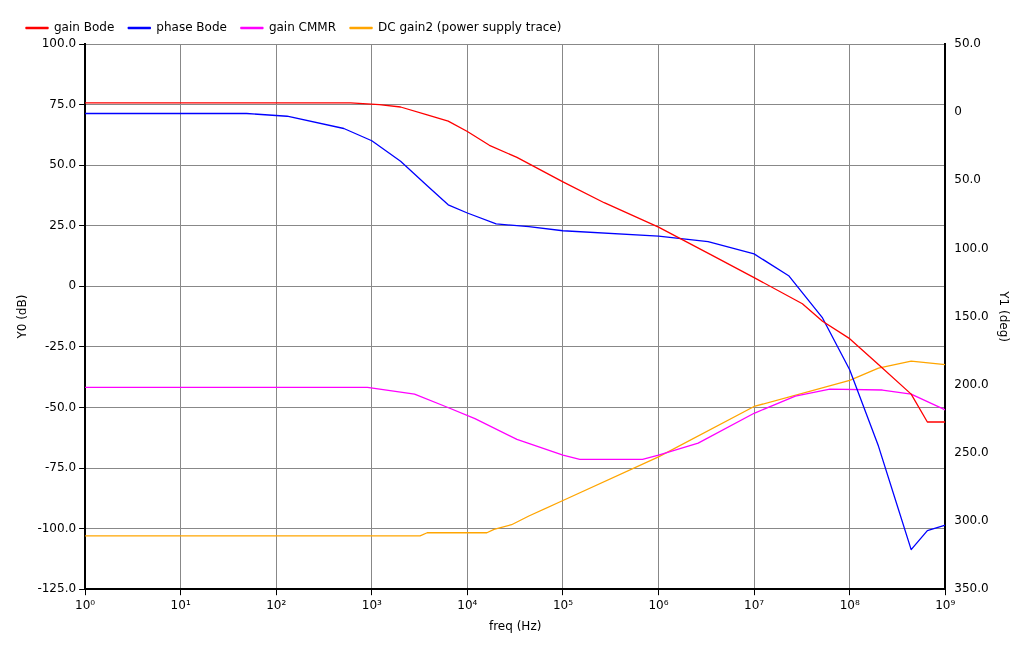 The image size is (1028, 650). What do you see at coordinates (59, 43) in the screenshot?
I see `y-tick-label: 100.0` at bounding box center [59, 43].